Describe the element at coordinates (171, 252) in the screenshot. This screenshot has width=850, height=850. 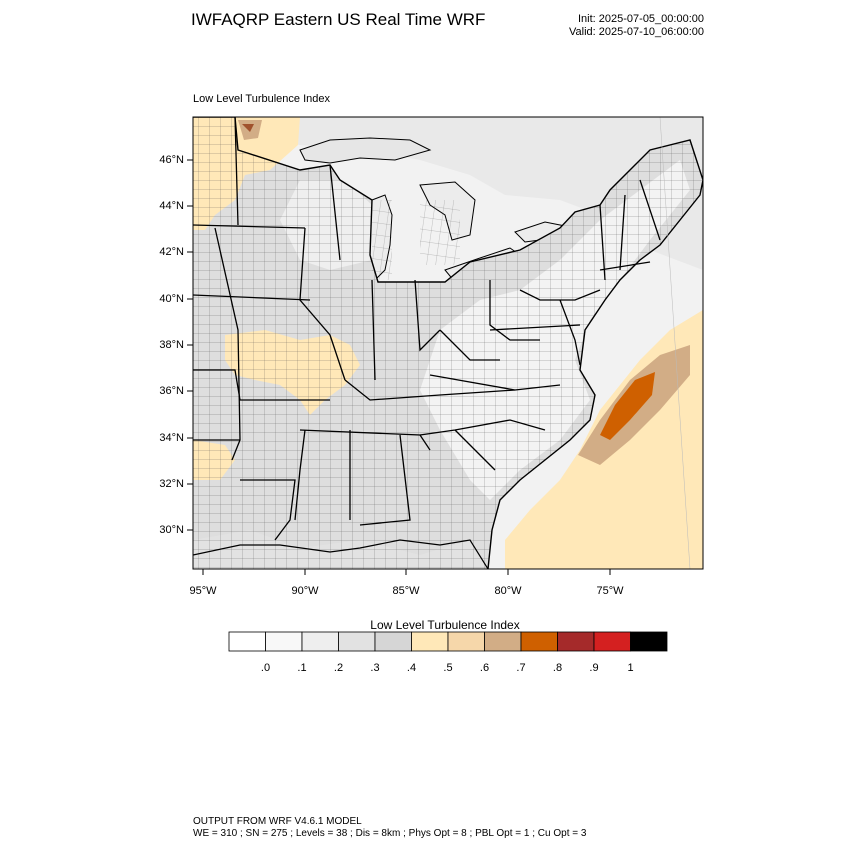
I see `lat-label-42: 42°N` at that location.